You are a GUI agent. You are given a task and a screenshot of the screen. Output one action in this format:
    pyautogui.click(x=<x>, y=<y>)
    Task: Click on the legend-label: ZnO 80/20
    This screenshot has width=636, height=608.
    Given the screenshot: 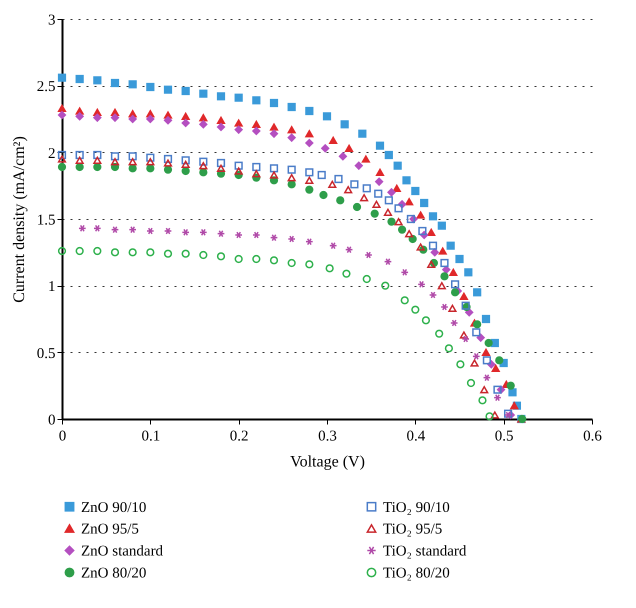 What is the action you would take?
    pyautogui.click(x=113, y=574)
    